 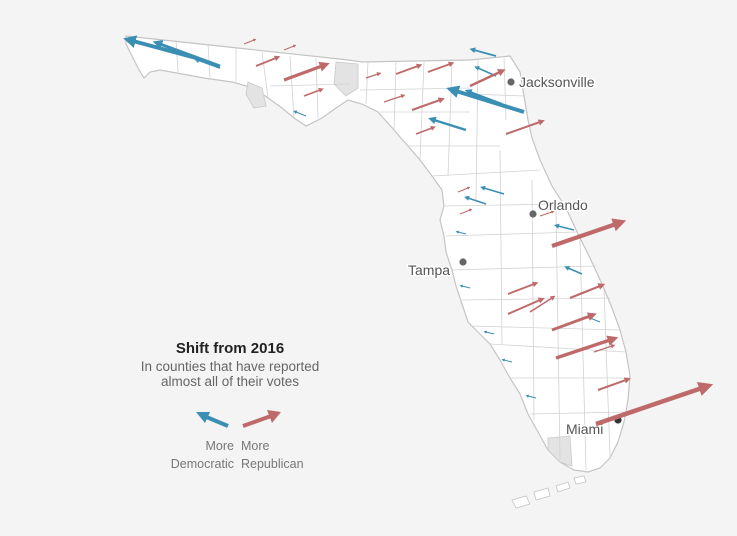 I want to click on orlando-label: Orlando, so click(x=563, y=205).